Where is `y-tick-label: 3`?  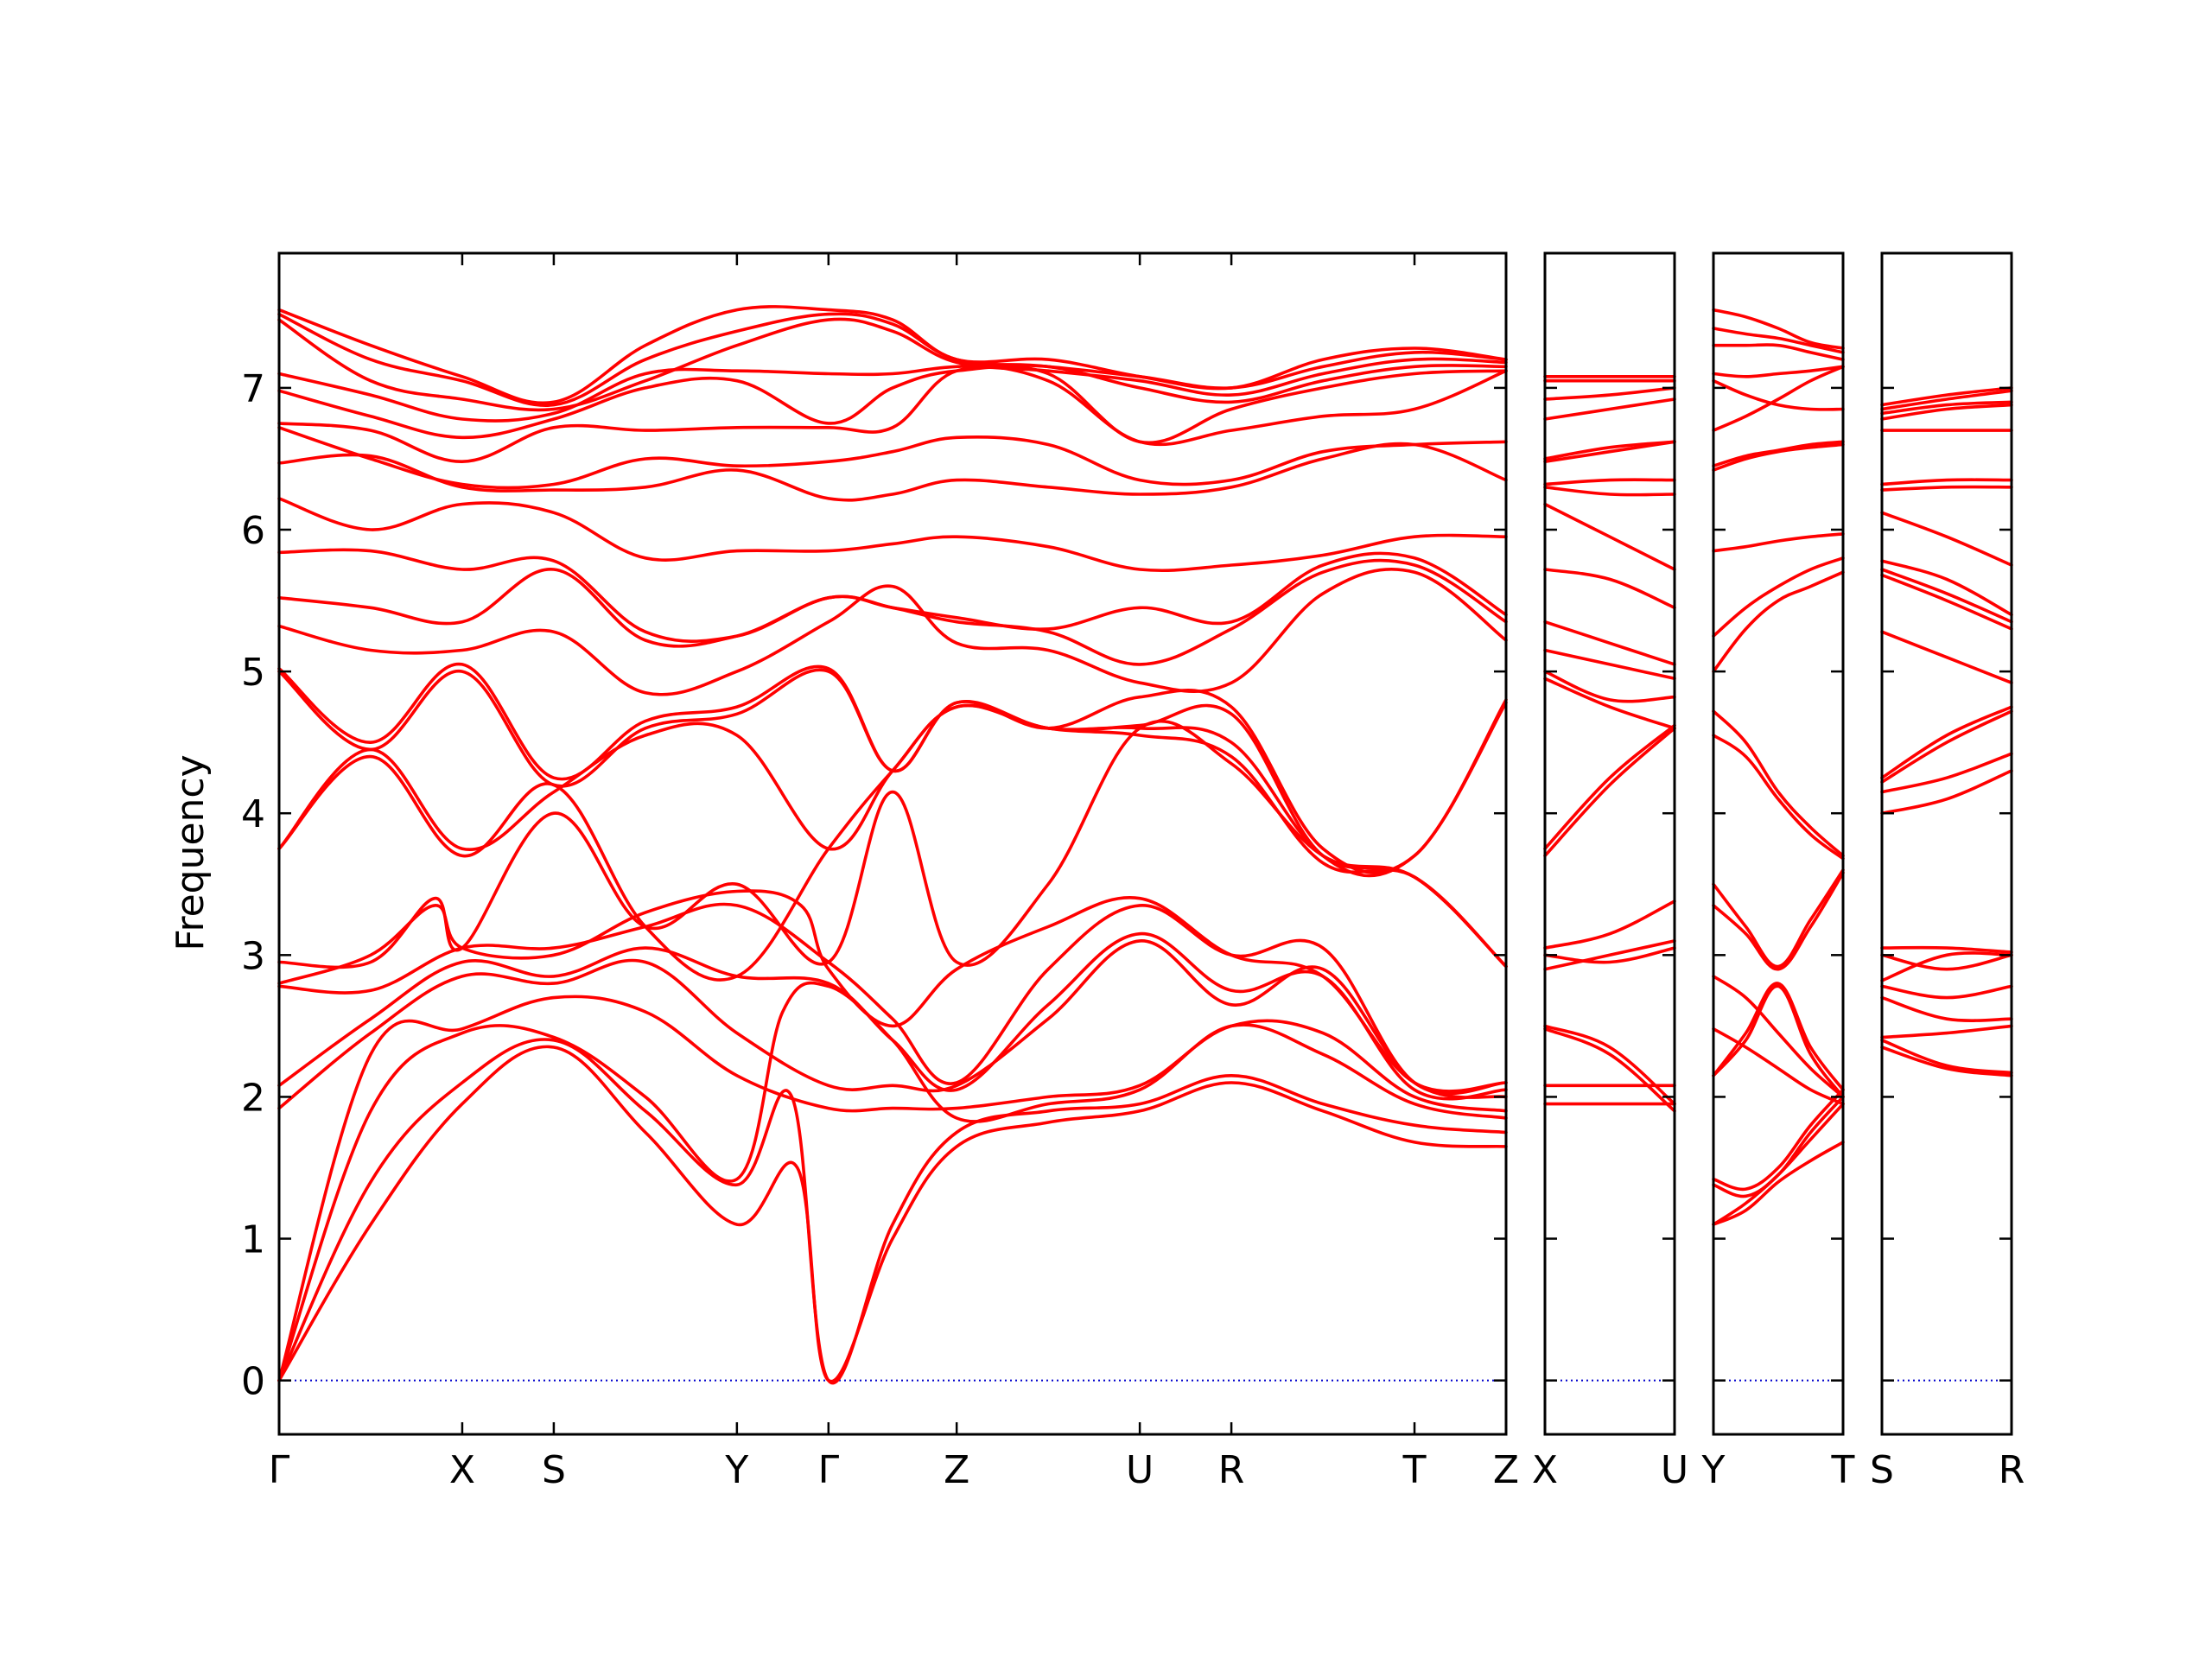
y-tick-label: 3 is located at coordinates (253, 956).